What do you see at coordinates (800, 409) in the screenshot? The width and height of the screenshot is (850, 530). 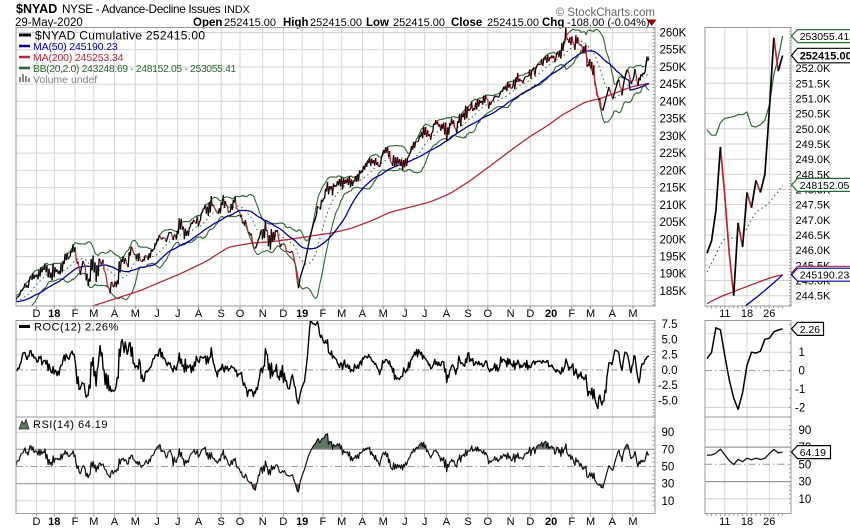 I see `svg-text: -2` at bounding box center [800, 409].